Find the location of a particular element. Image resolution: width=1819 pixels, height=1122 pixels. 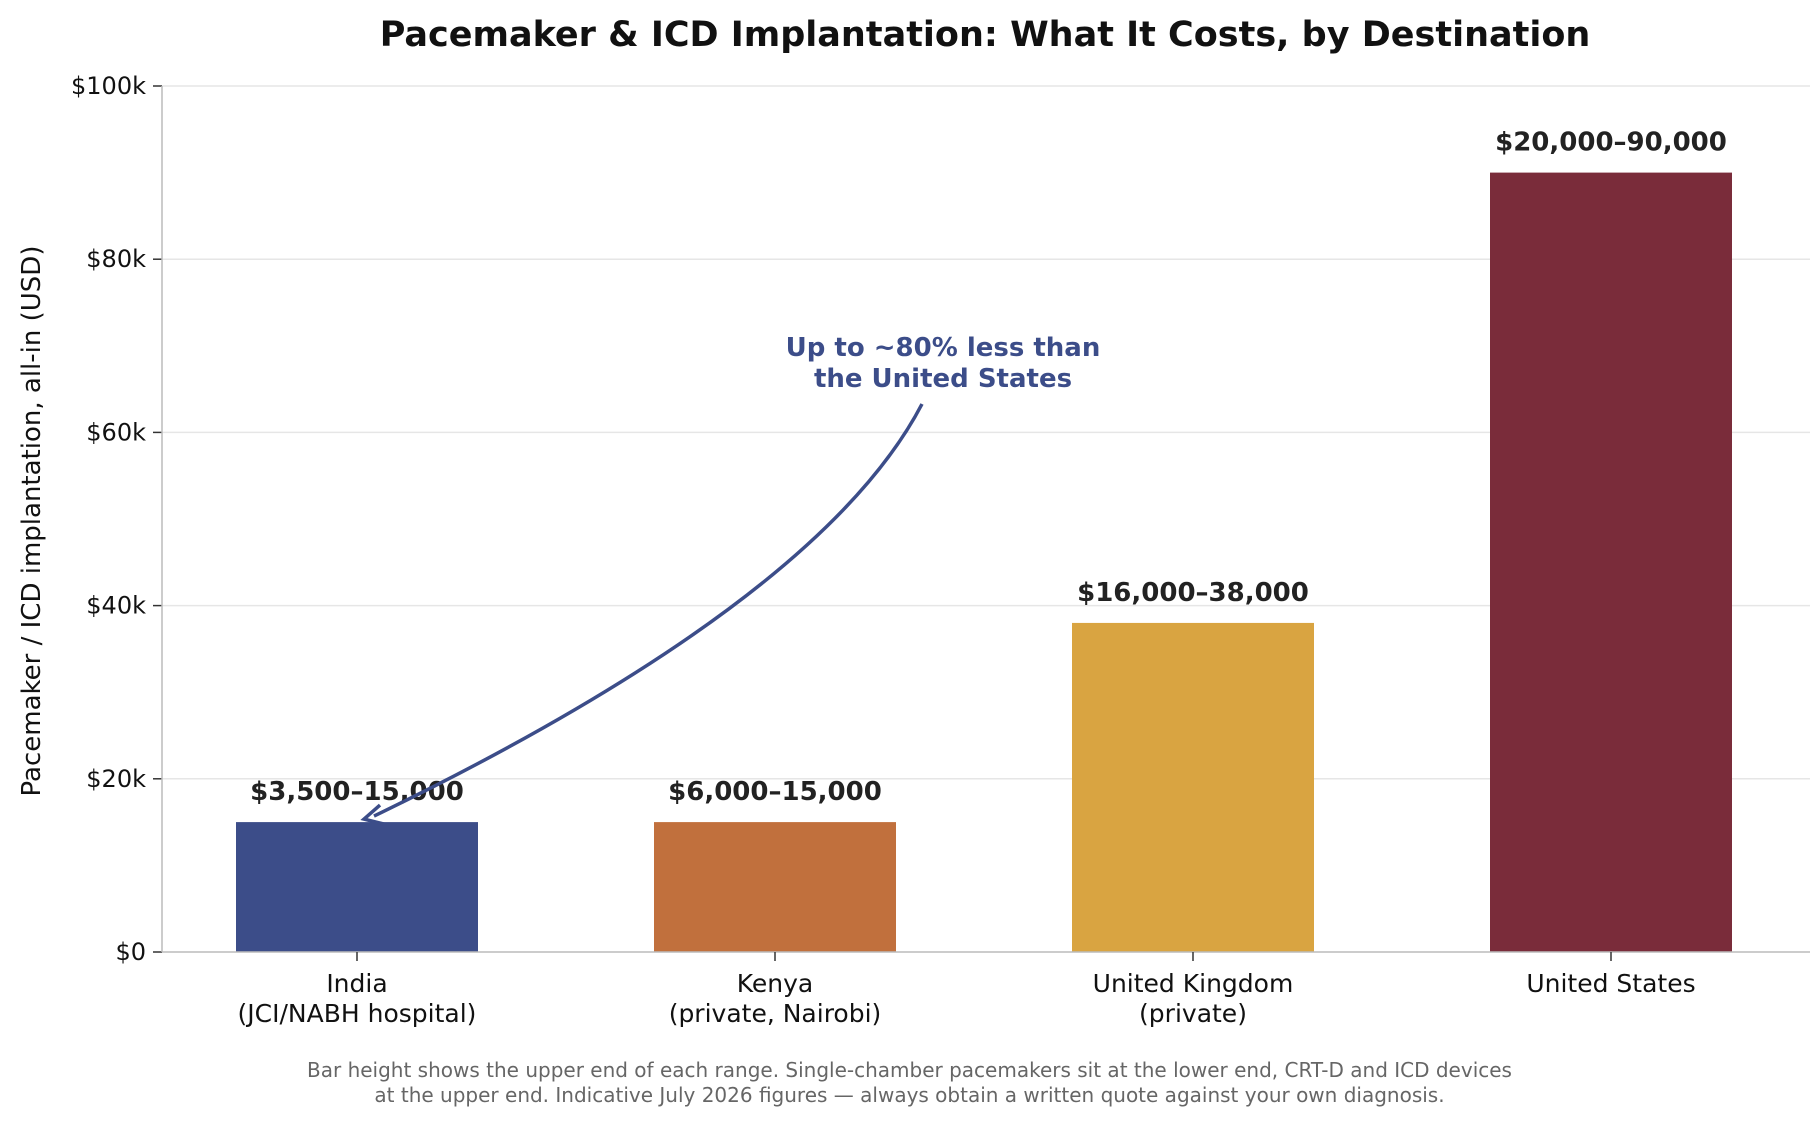

y-tick-label: $100k is located at coordinates (108, 86).